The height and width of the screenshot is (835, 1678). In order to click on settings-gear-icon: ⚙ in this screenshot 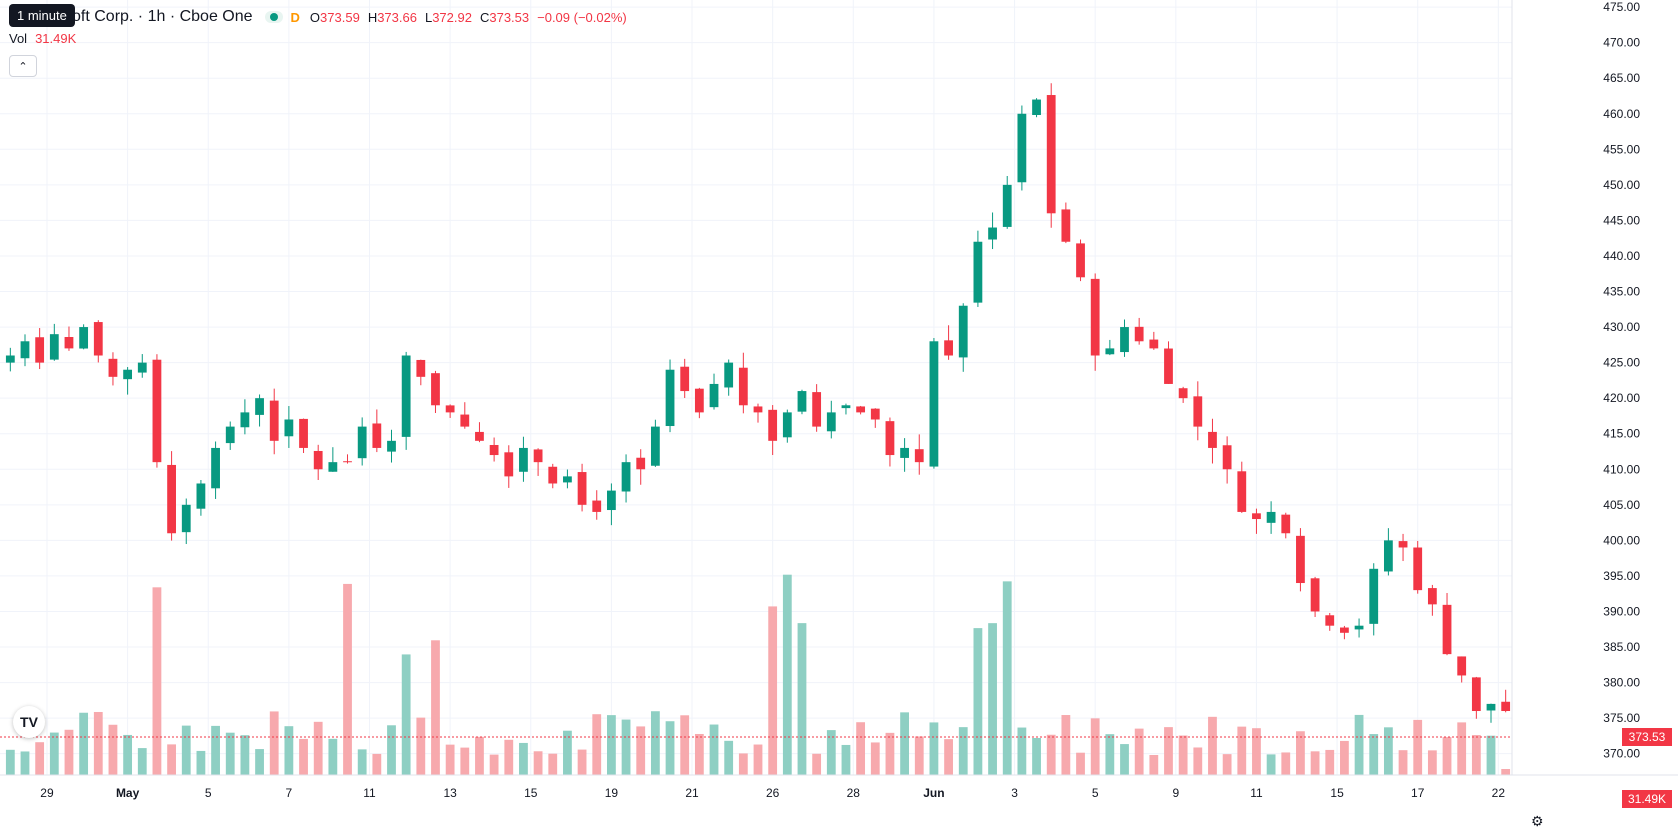, I will do `click(1537, 821)`.